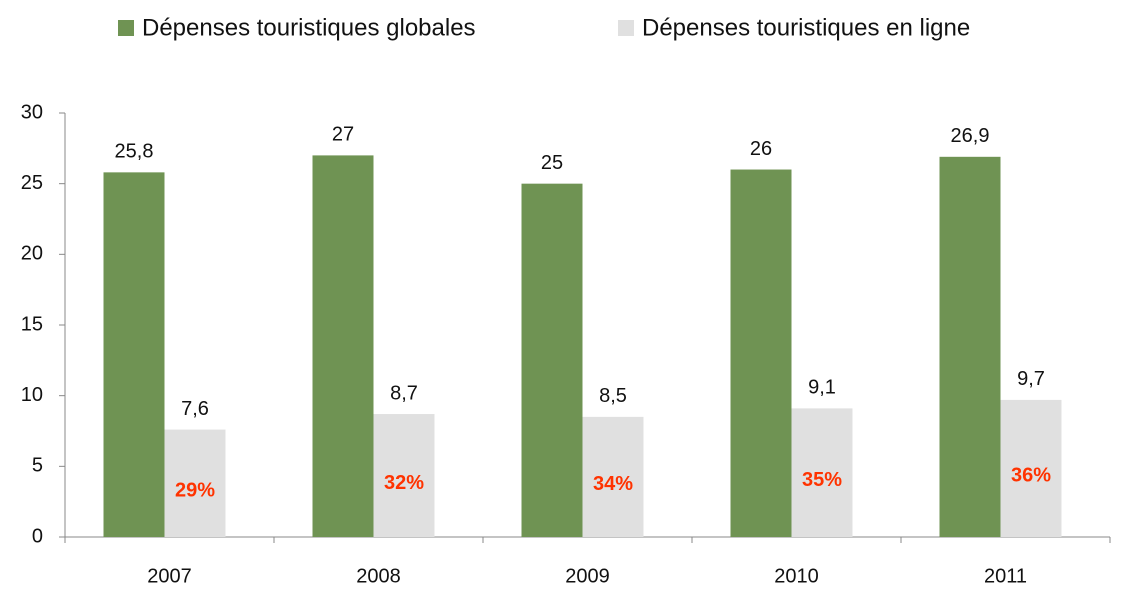 The image size is (1128, 589). I want to click on data-label: 9,7, so click(1031, 379).